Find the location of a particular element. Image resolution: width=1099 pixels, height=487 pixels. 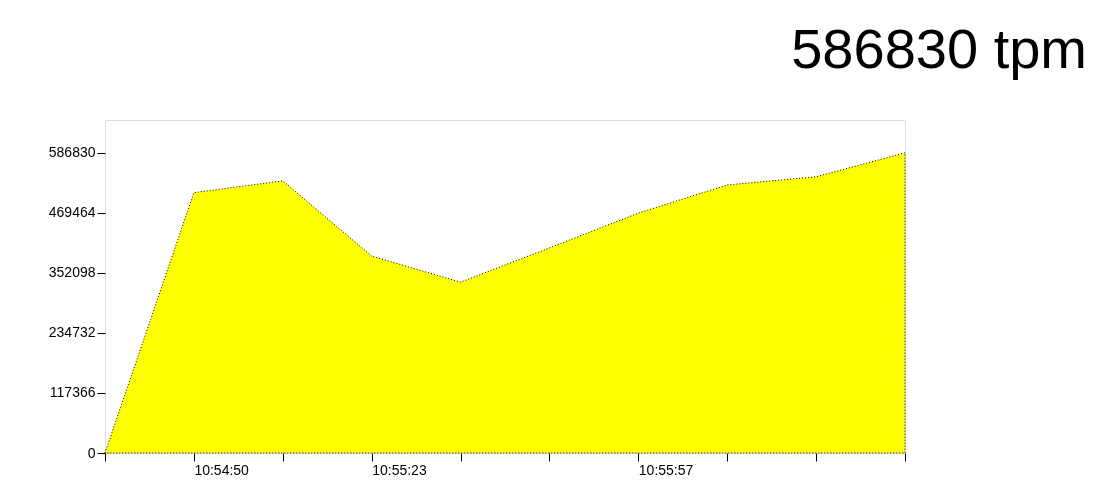

x-tick-label: 10:55:23 is located at coordinates (399, 469).